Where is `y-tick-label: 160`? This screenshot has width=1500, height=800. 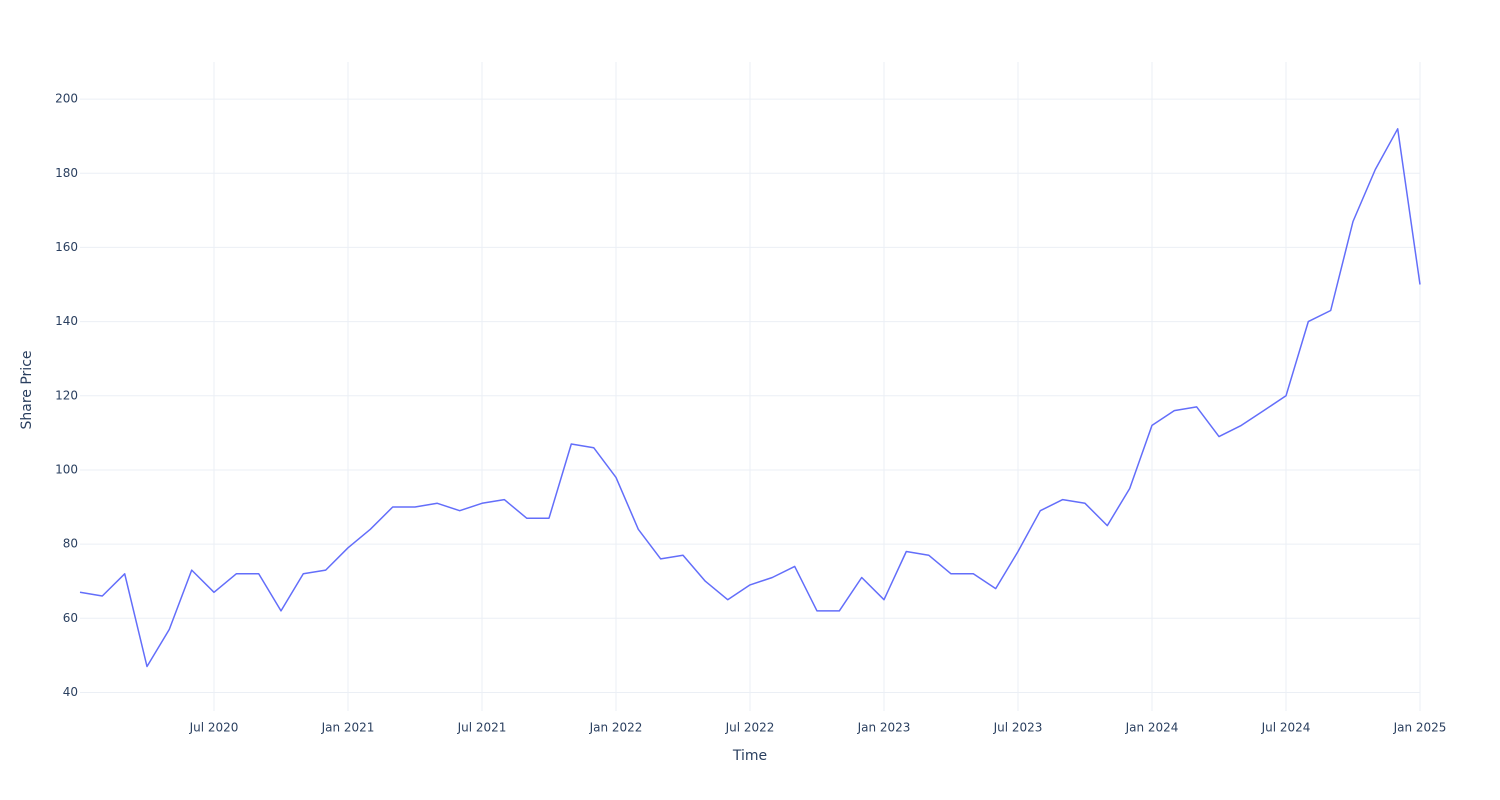
y-tick-label: 160 is located at coordinates (66, 247).